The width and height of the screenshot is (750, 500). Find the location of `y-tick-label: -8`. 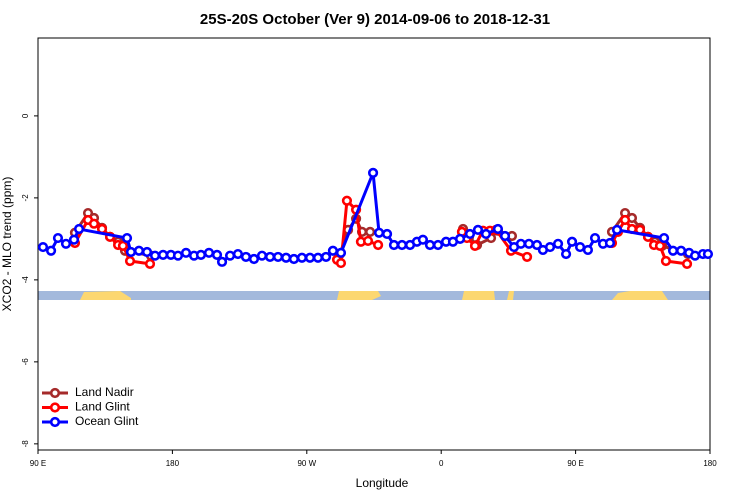

y-tick-label: -8 is located at coordinates (25, 444).